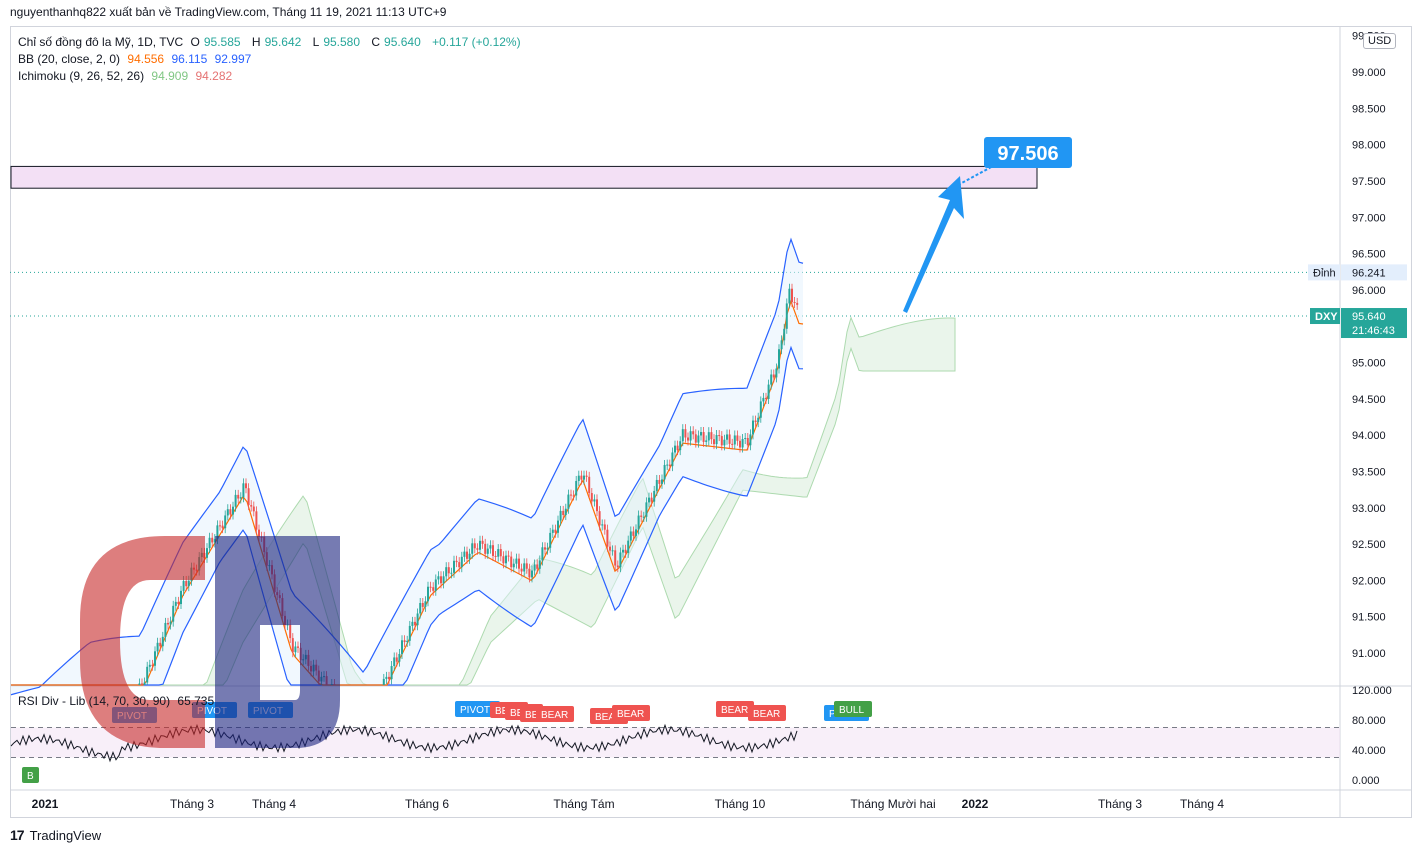  Describe the element at coordinates (215, 42) in the screenshot. I see `open-label: O 95.585` at that location.